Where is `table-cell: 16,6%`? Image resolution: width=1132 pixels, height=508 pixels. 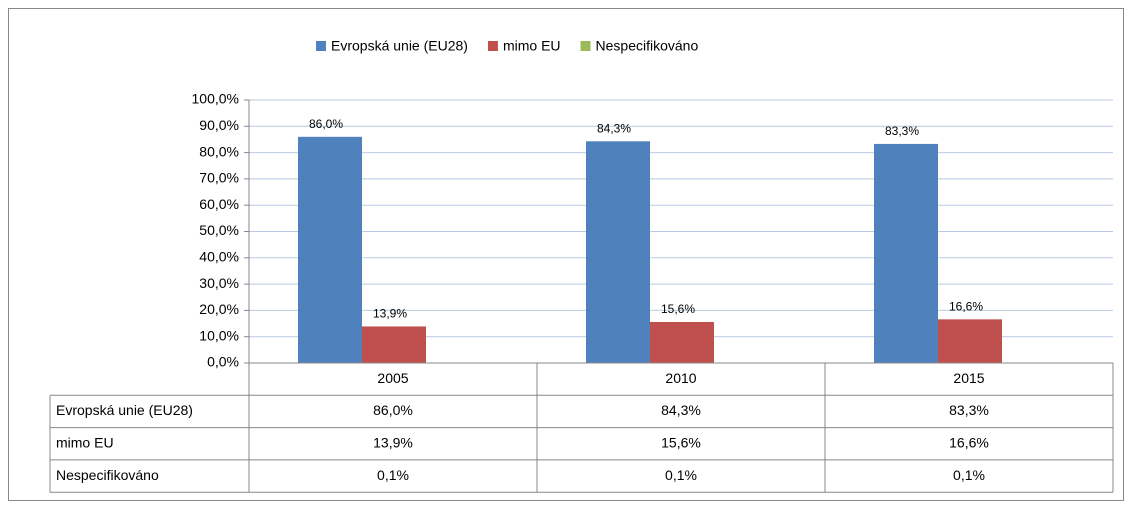
table-cell: 16,6% is located at coordinates (969, 442).